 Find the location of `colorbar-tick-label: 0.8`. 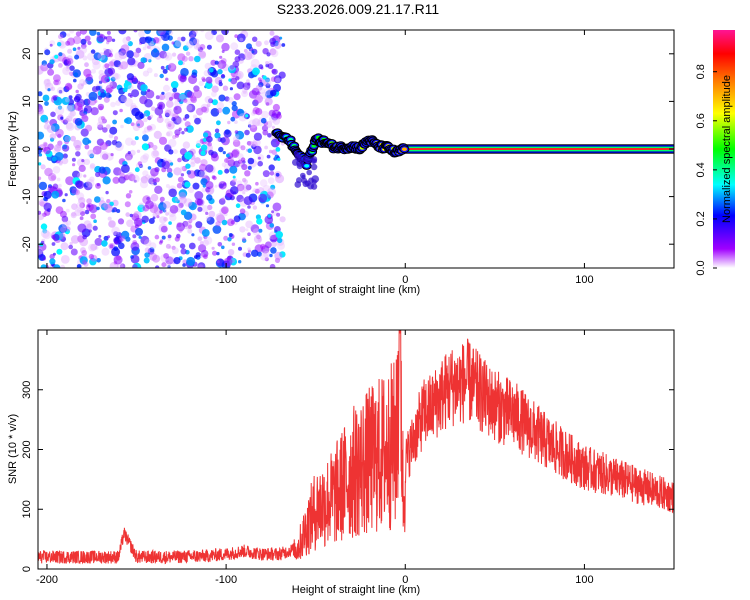

colorbar-tick-label: 0.8 is located at coordinates (701, 71).